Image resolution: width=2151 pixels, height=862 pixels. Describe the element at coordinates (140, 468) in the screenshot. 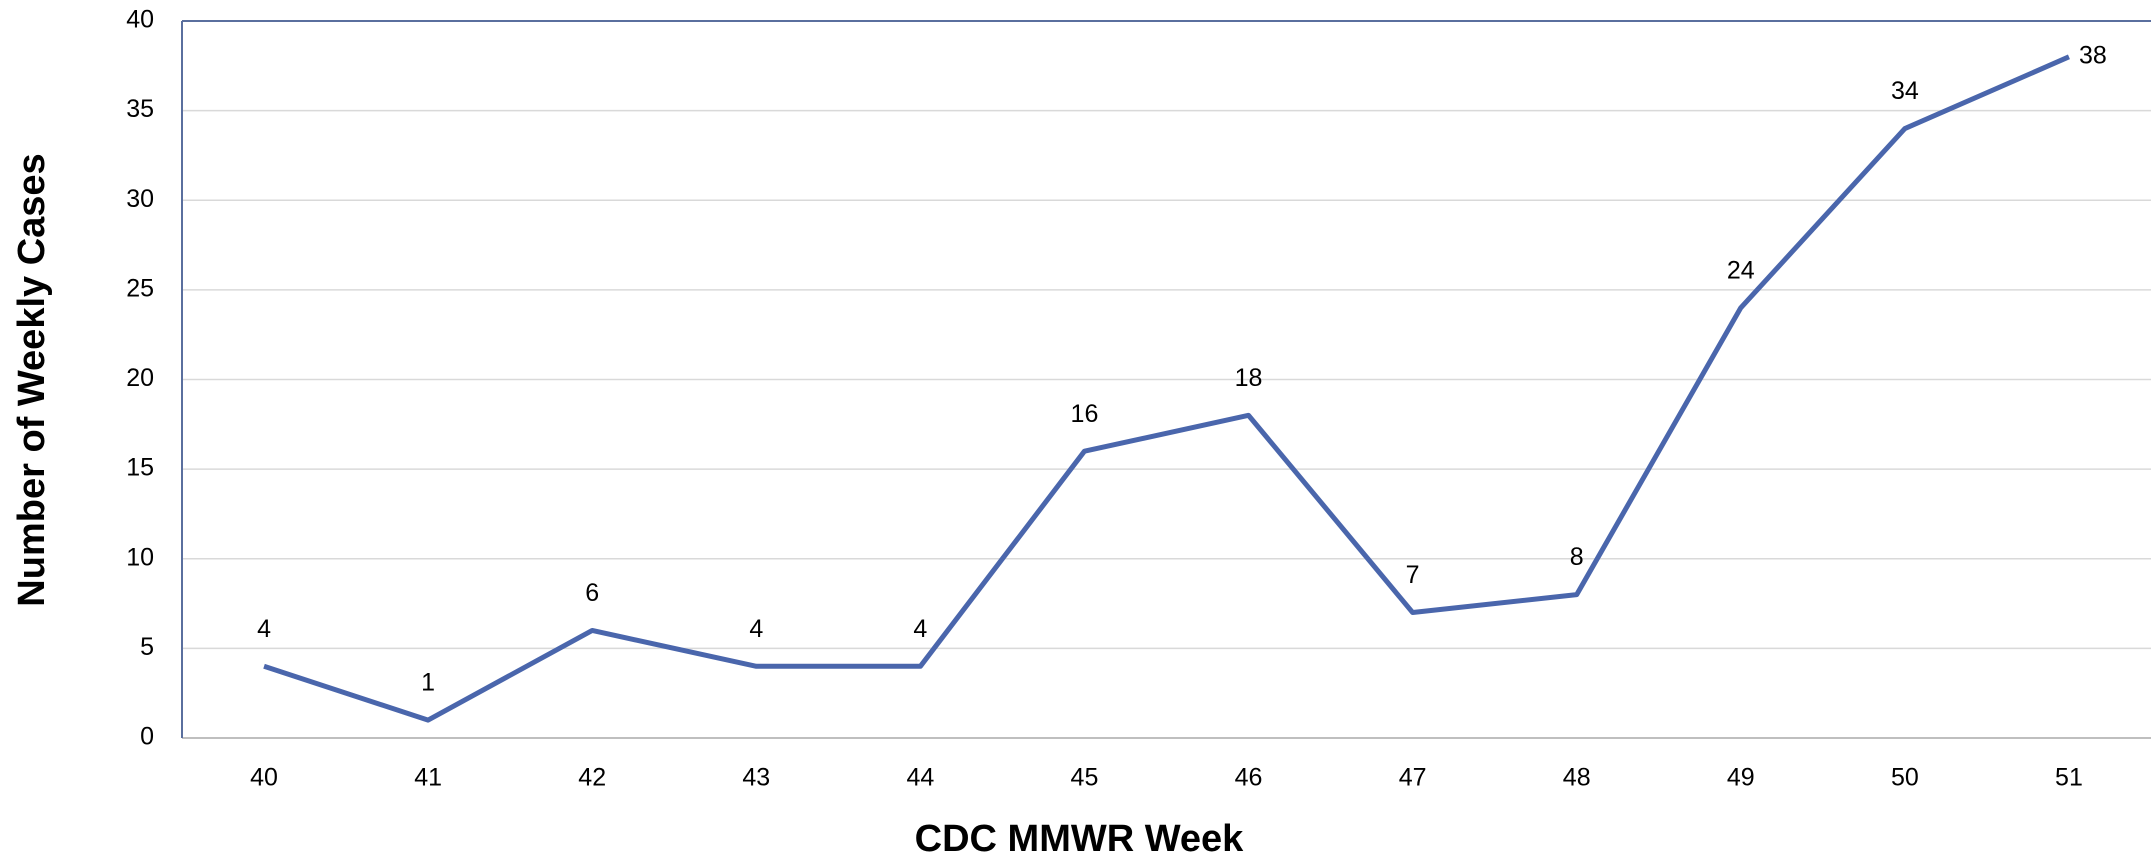

I see `y-tick-label: 15` at that location.